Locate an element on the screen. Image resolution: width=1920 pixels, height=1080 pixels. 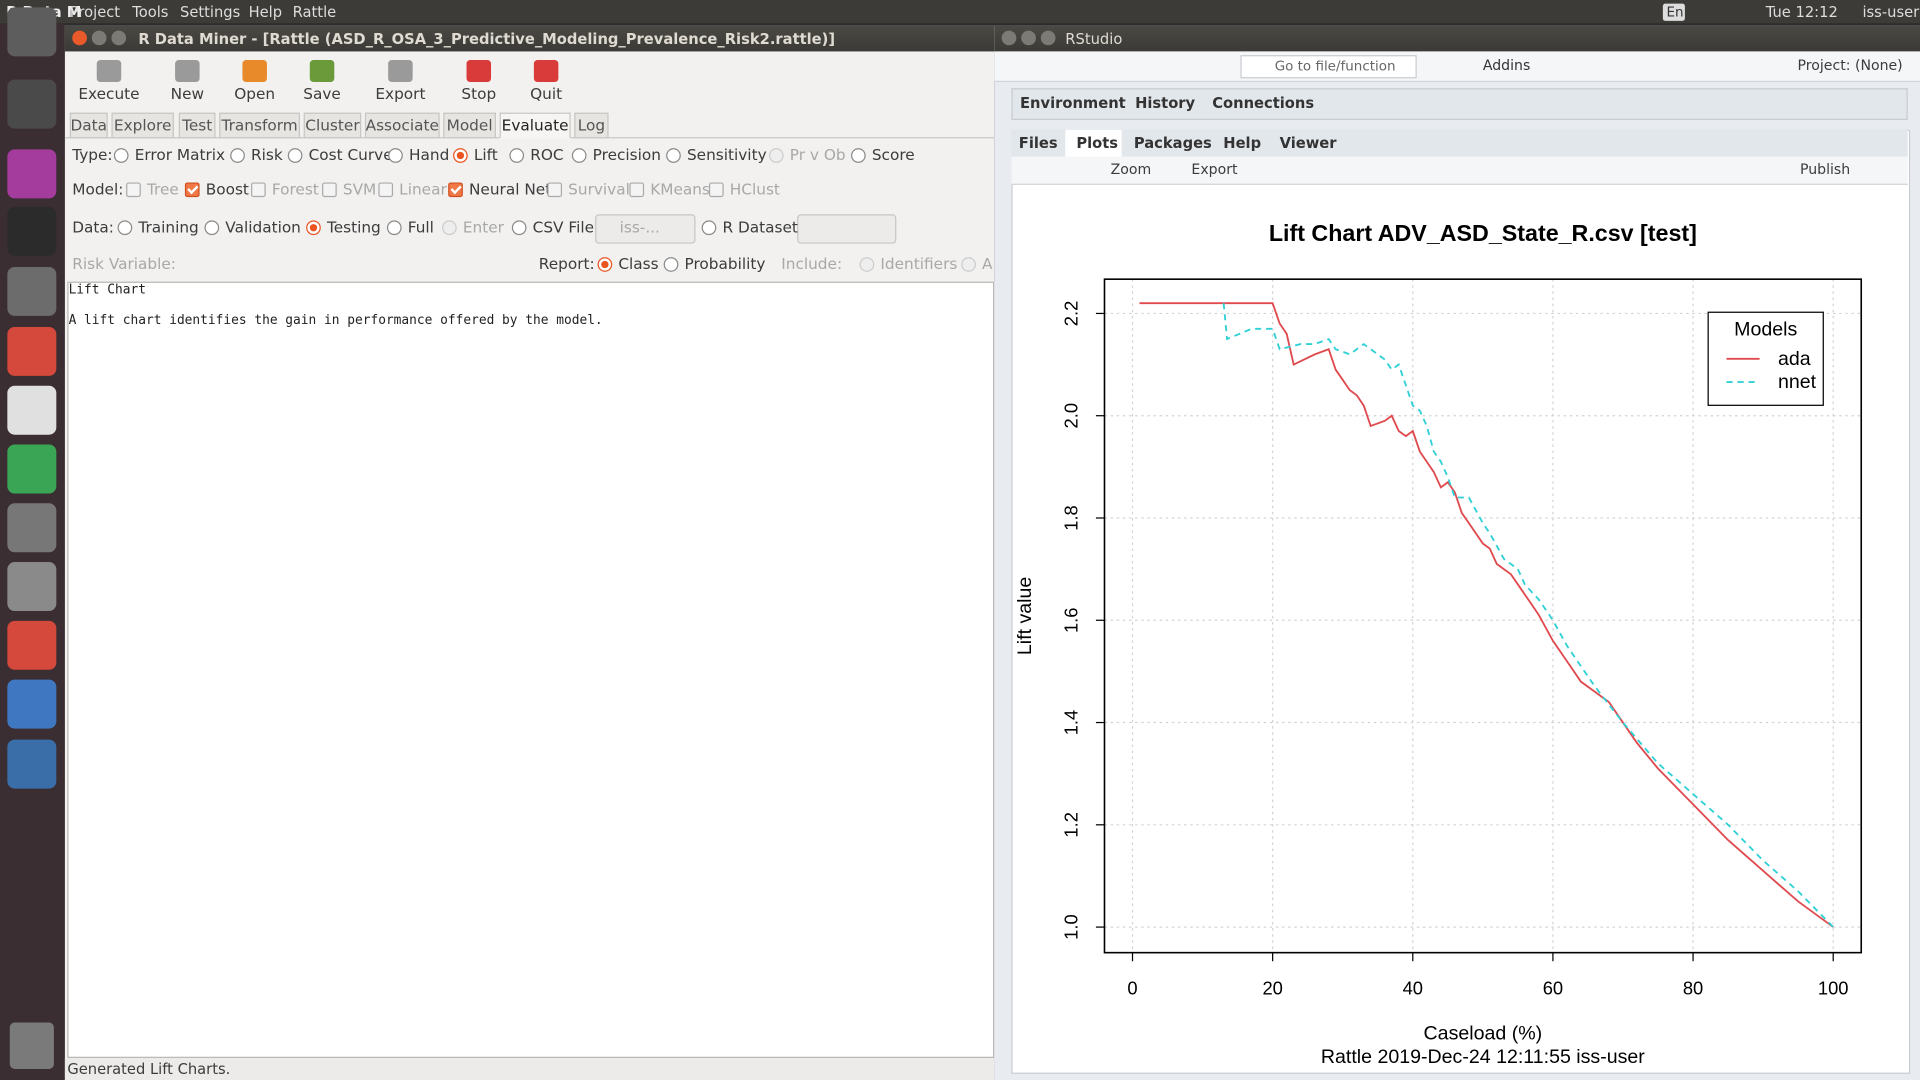
user-name: iss-user is located at coordinates (1891, 12).